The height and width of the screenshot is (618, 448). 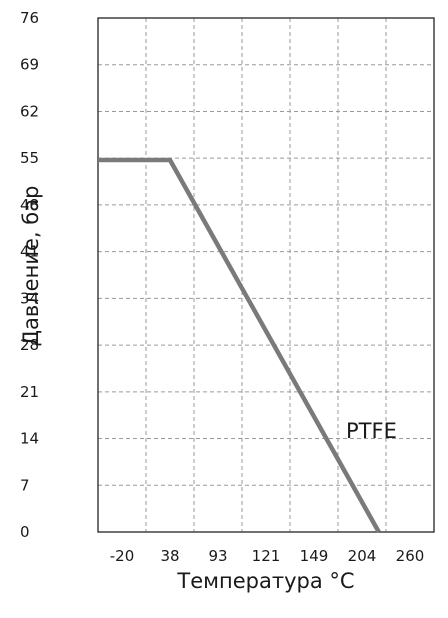 What do you see at coordinates (29, 18) in the screenshot?
I see `y-tick-label: 76` at bounding box center [29, 18].